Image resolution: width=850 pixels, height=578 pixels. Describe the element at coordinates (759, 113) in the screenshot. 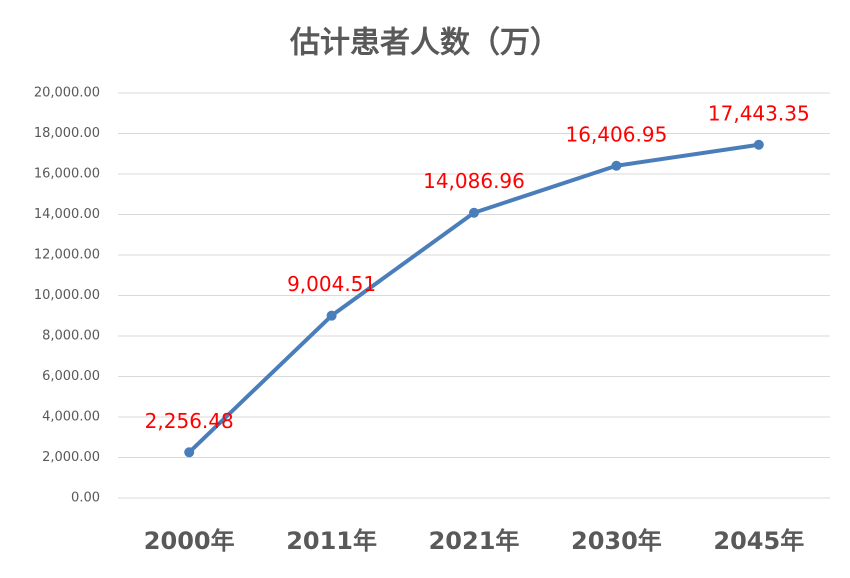

I see `value-label: 17,443.35` at that location.